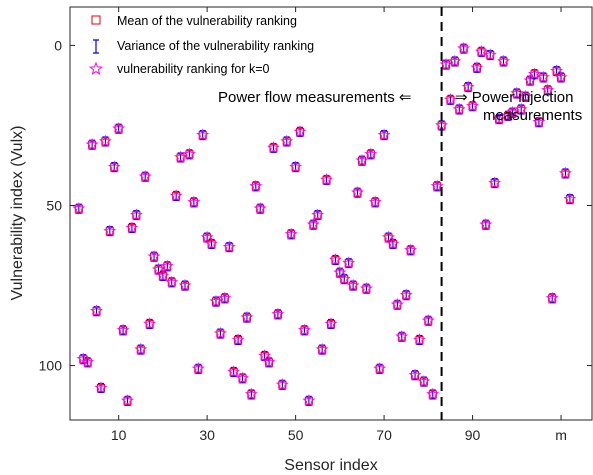 The image size is (593, 475). I want to click on legend-item-k0: vulnerability ranking for k=0, so click(179, 68).